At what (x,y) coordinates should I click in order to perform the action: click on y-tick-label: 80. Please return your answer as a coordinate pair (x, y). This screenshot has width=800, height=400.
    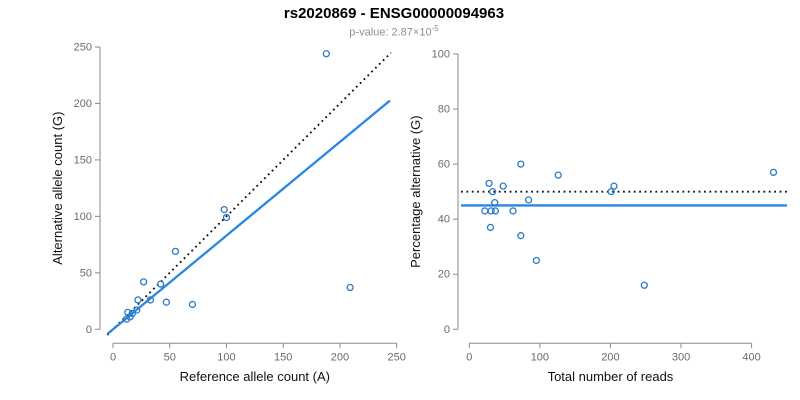
    Looking at the image, I should click on (444, 110).